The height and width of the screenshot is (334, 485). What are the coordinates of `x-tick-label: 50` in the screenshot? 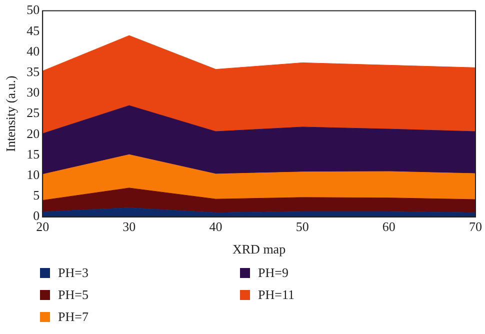 It's located at (302, 226).